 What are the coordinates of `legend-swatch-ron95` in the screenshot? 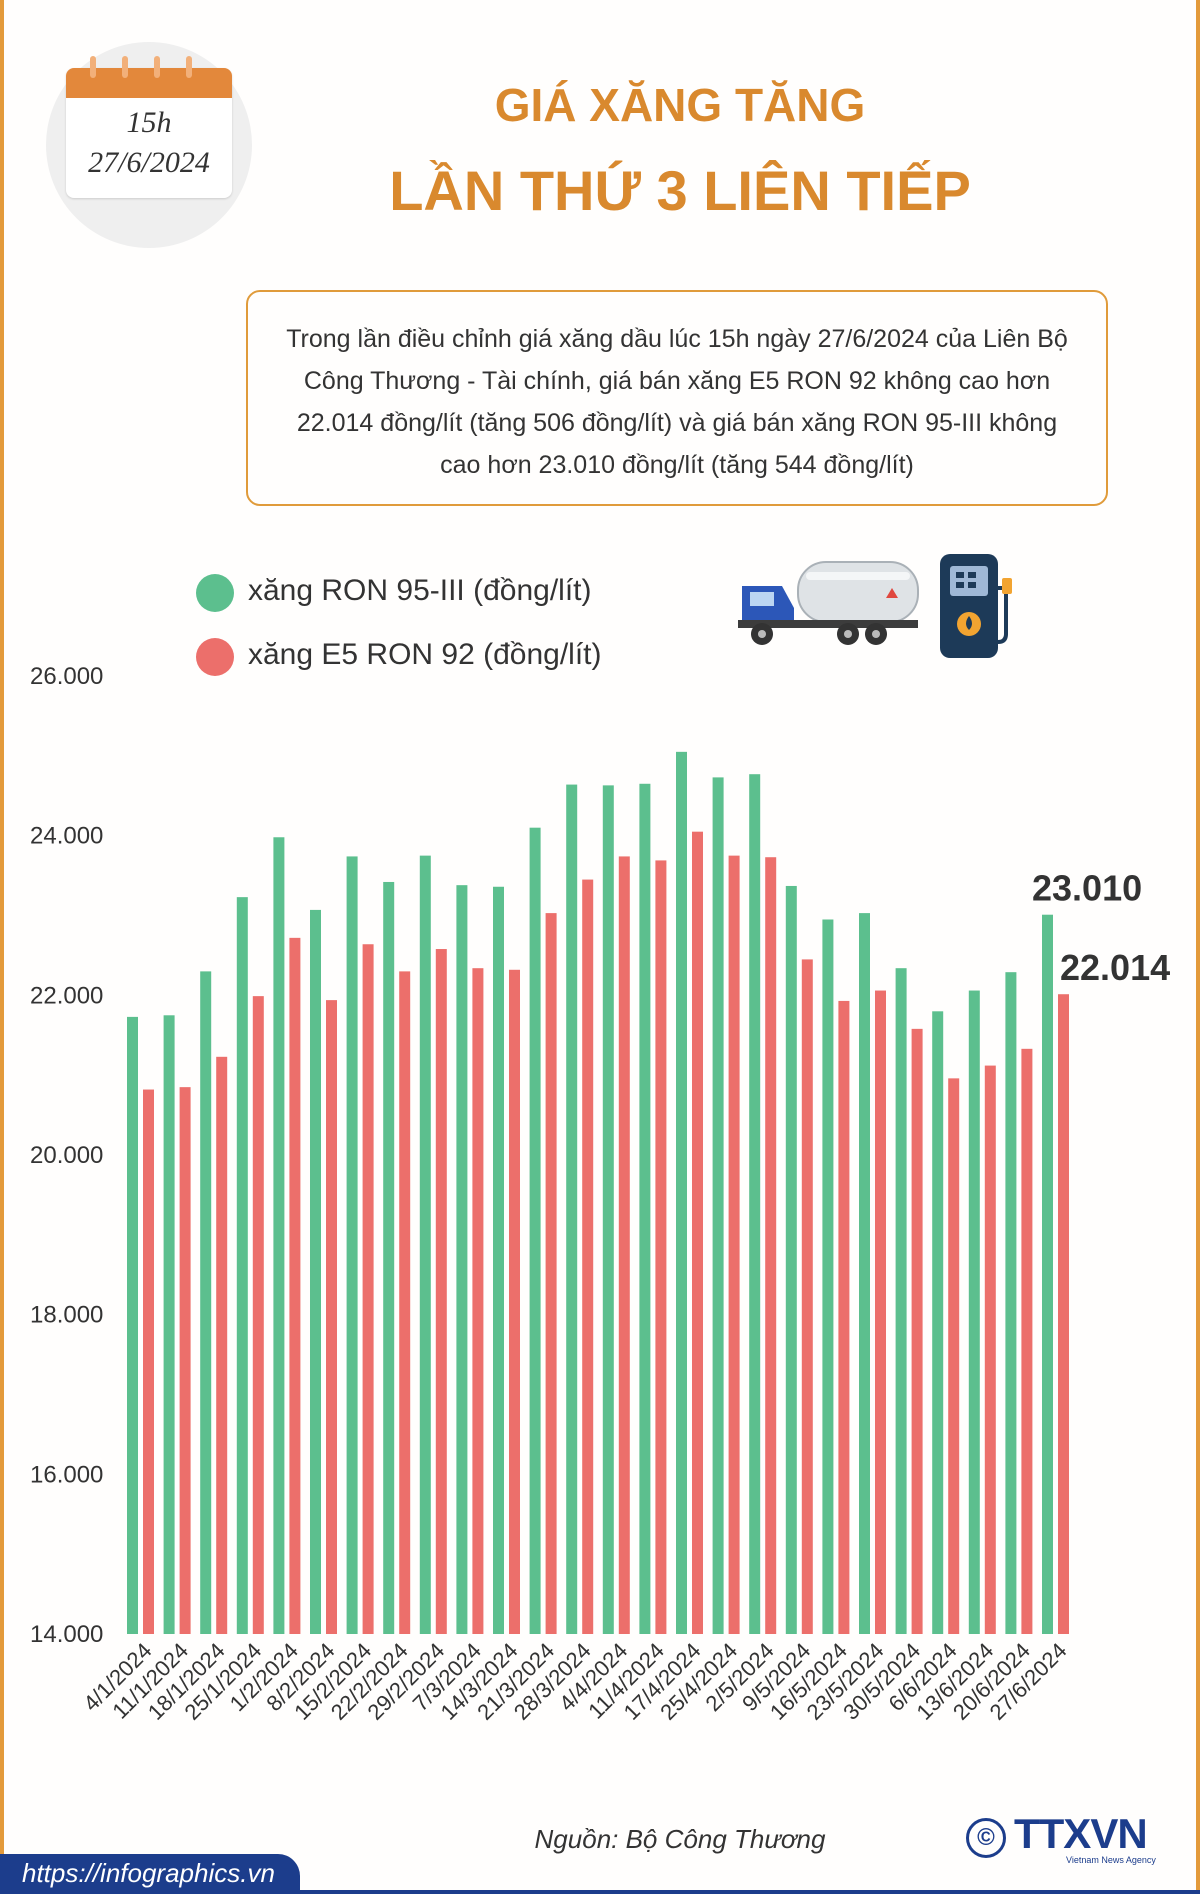 It's located at (215, 593).